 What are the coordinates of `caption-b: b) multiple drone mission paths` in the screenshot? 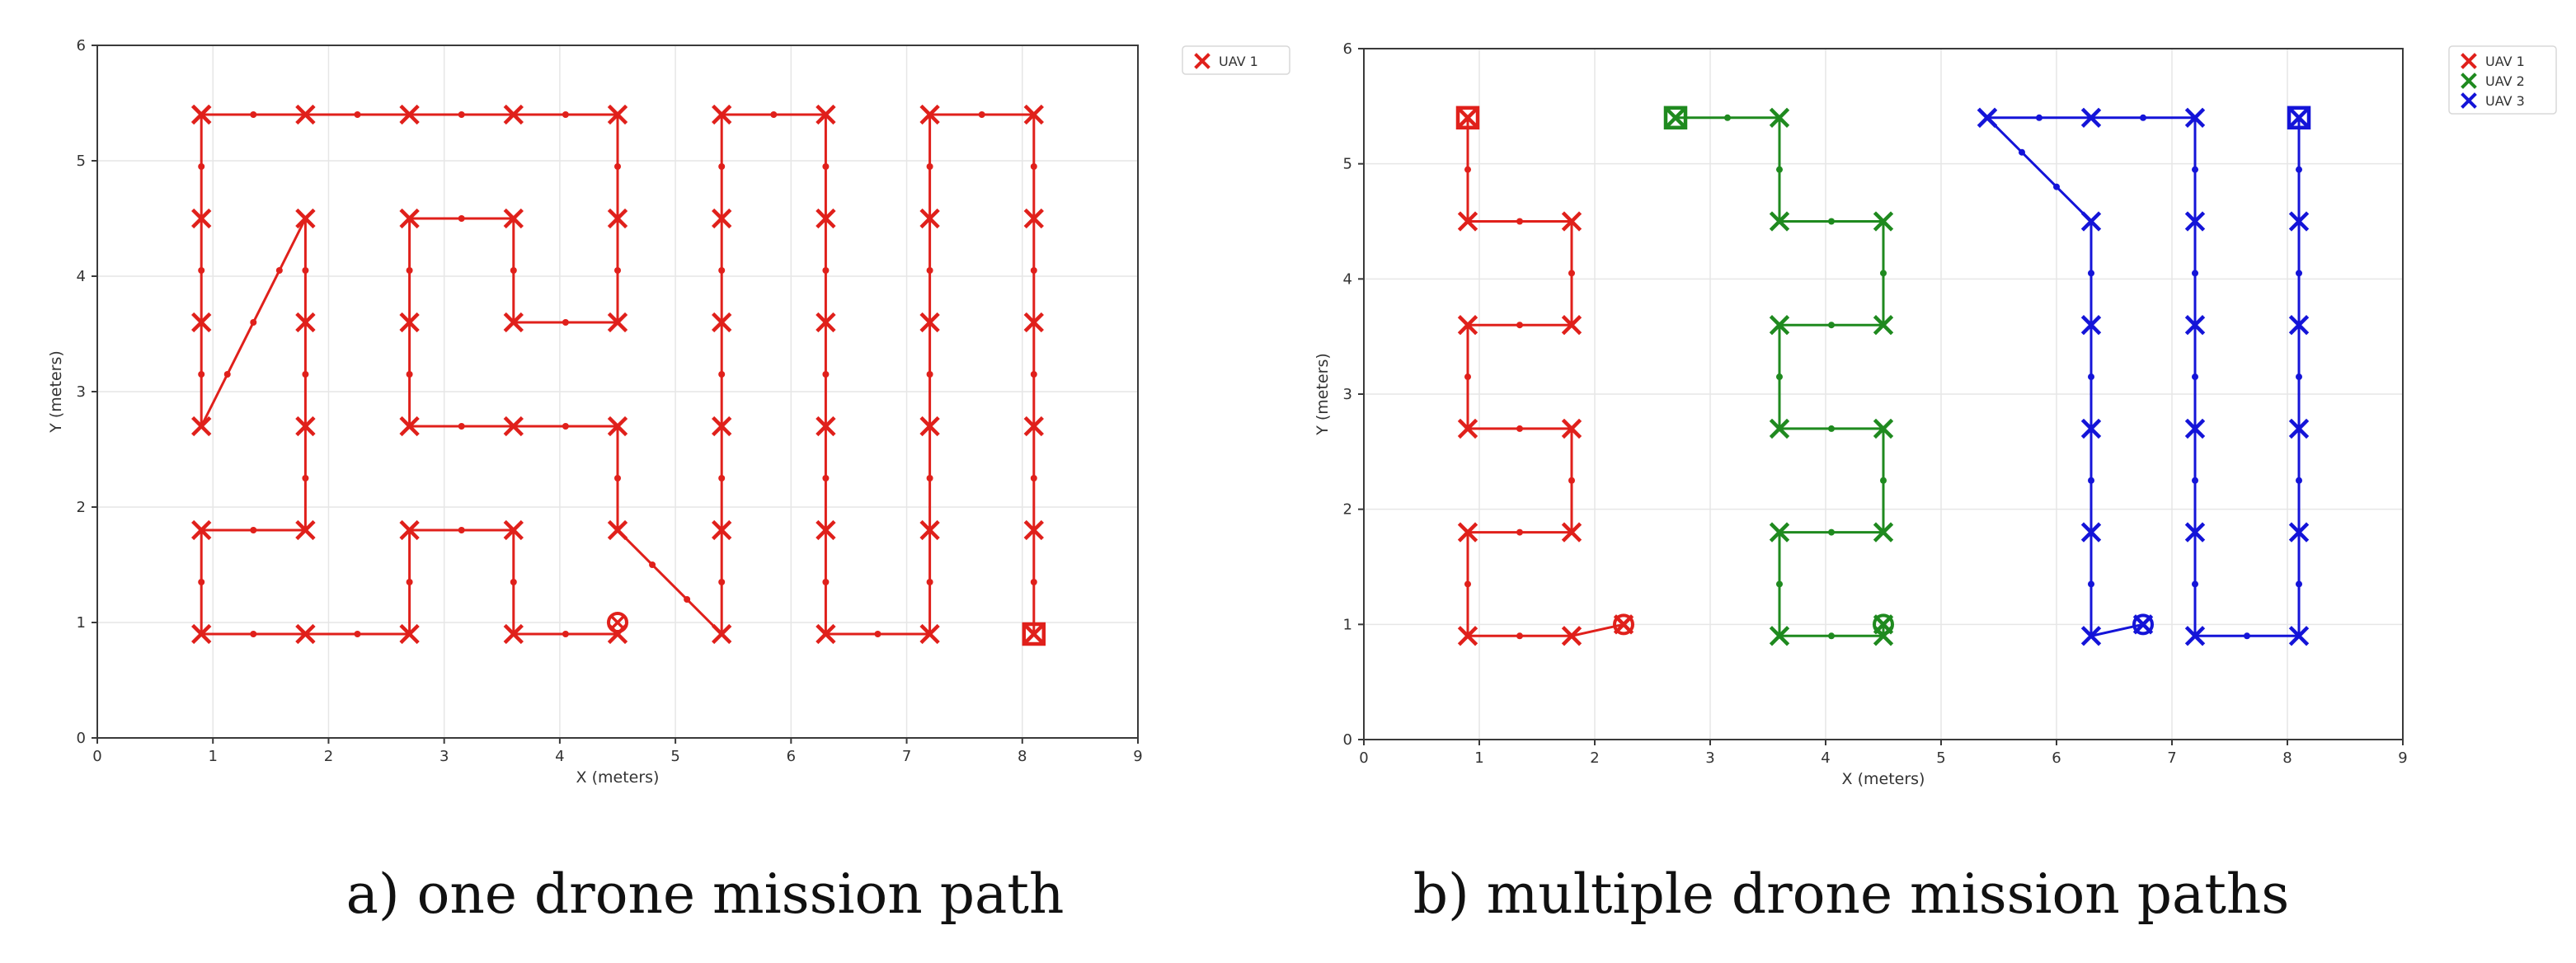 It's located at (1851, 894).